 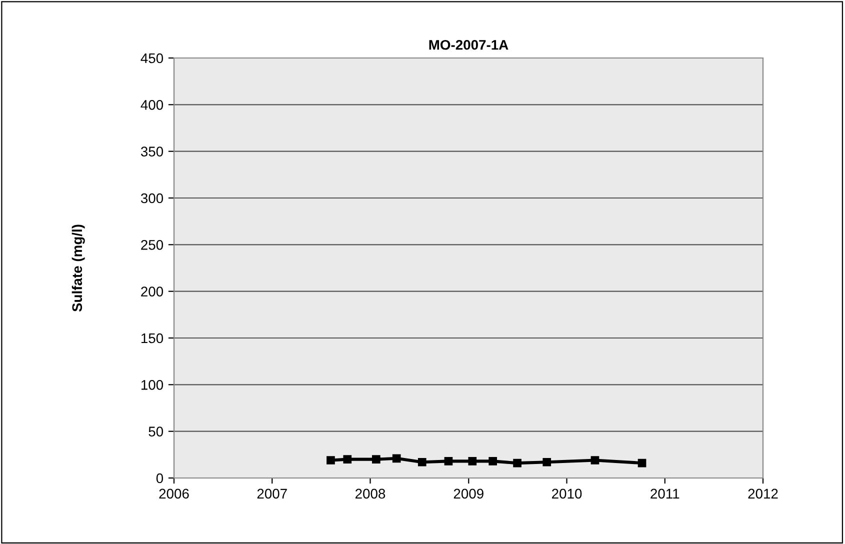 I want to click on y-tick-label: 300, so click(x=152, y=198).